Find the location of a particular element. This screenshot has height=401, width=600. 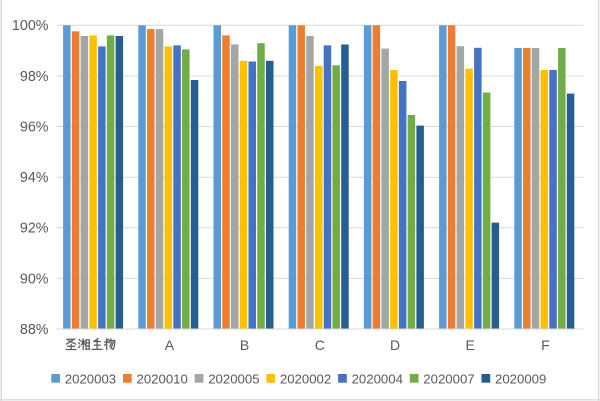

svg-text: C is located at coordinates (320, 345).